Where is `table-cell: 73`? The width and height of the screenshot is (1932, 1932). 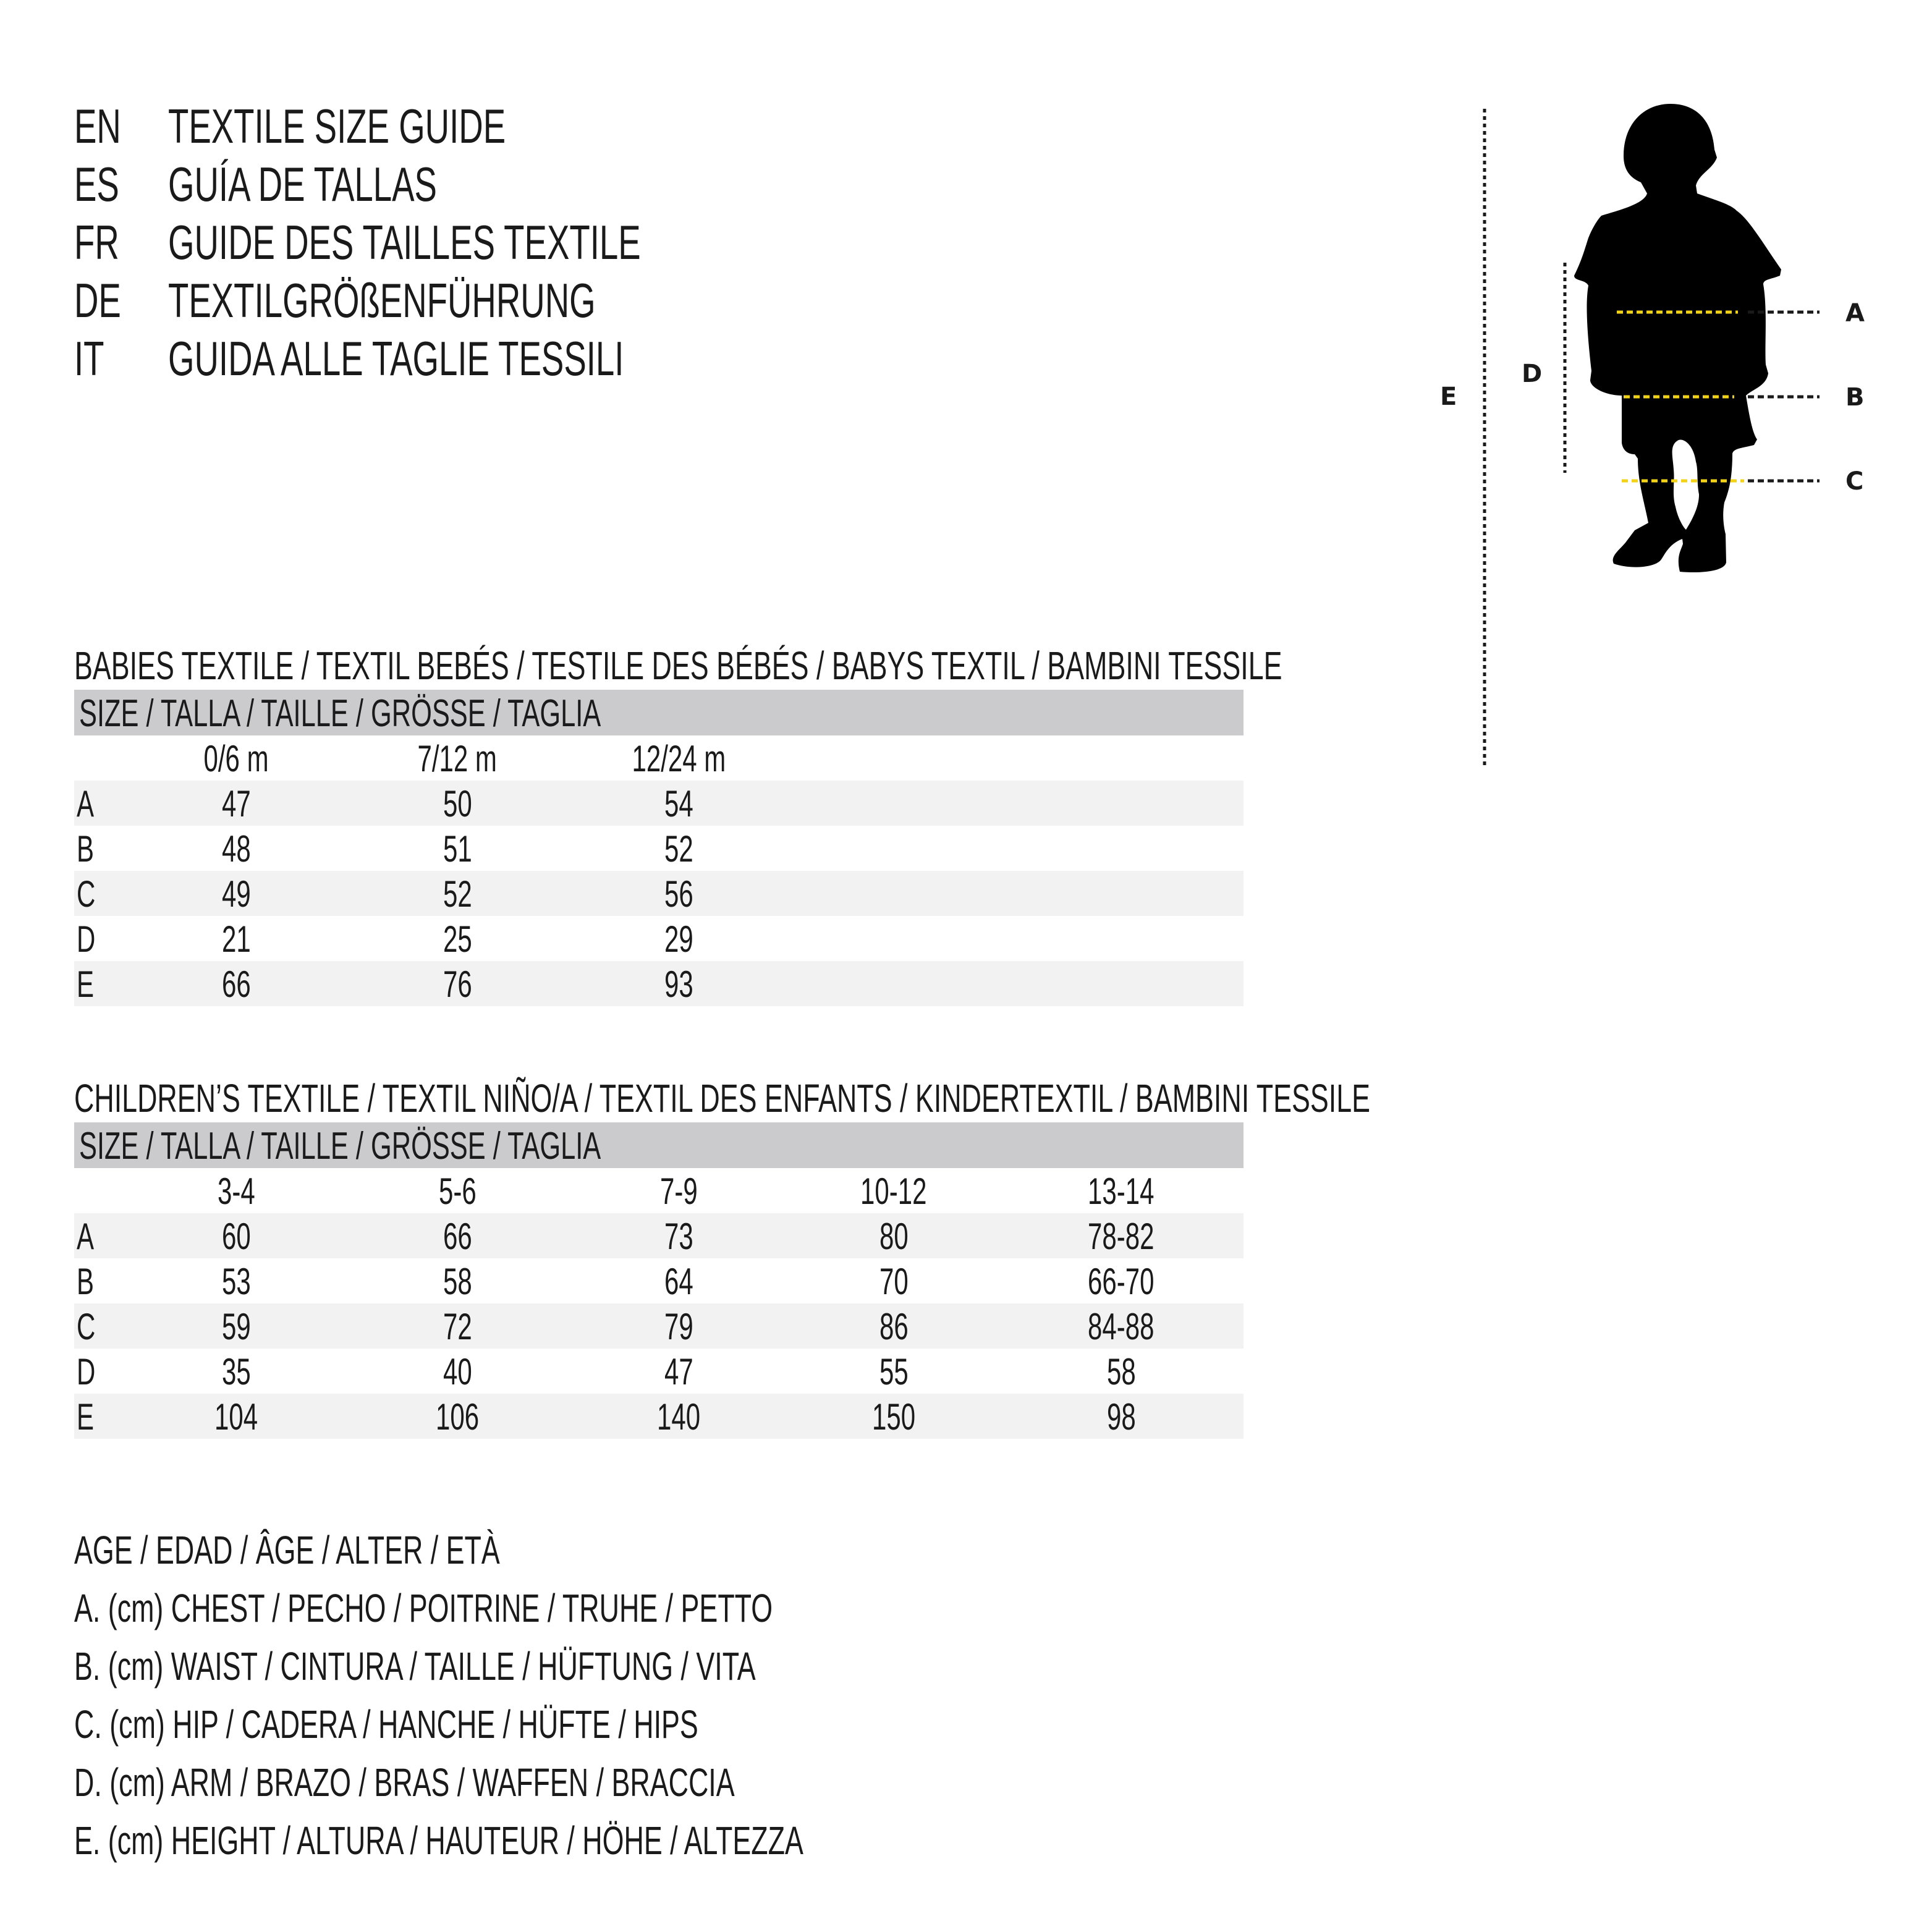 table-cell: 73 is located at coordinates (678, 1236).